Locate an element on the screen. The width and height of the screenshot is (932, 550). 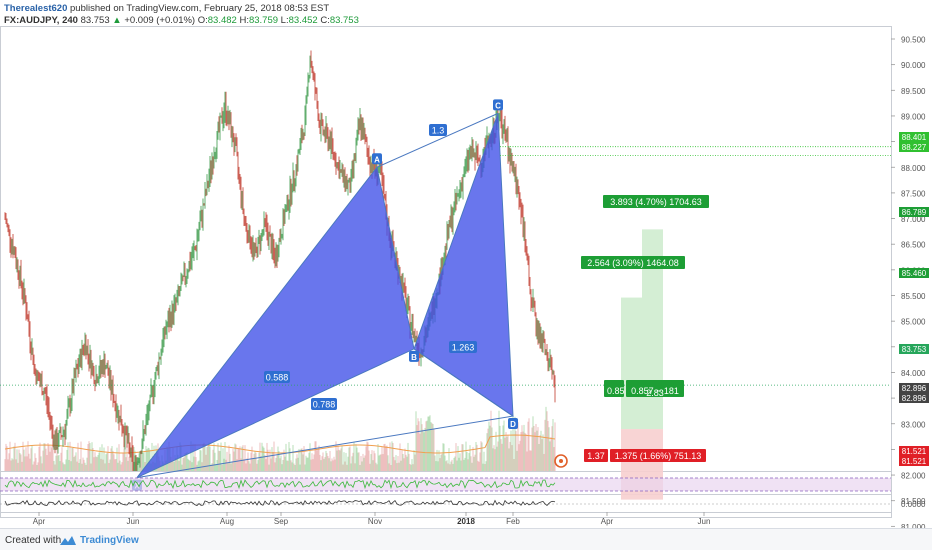
entry-left-label-bg is located at coordinates (614, 388).